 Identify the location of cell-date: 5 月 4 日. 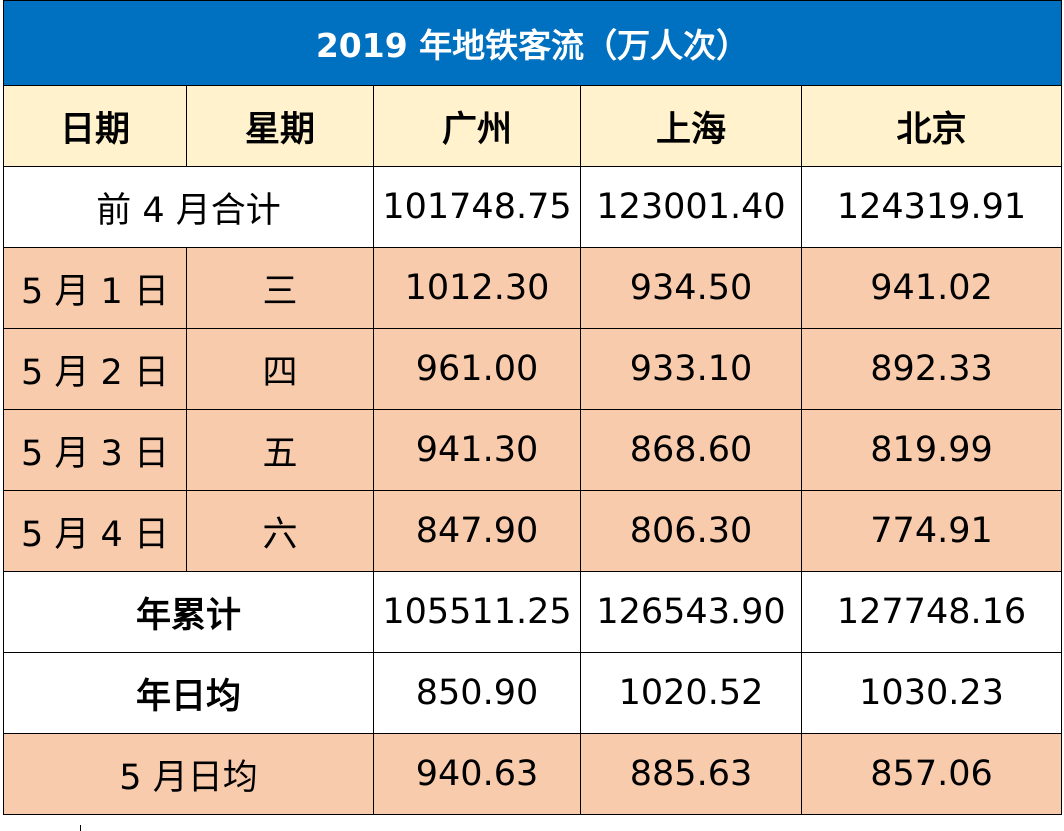
(95, 531).